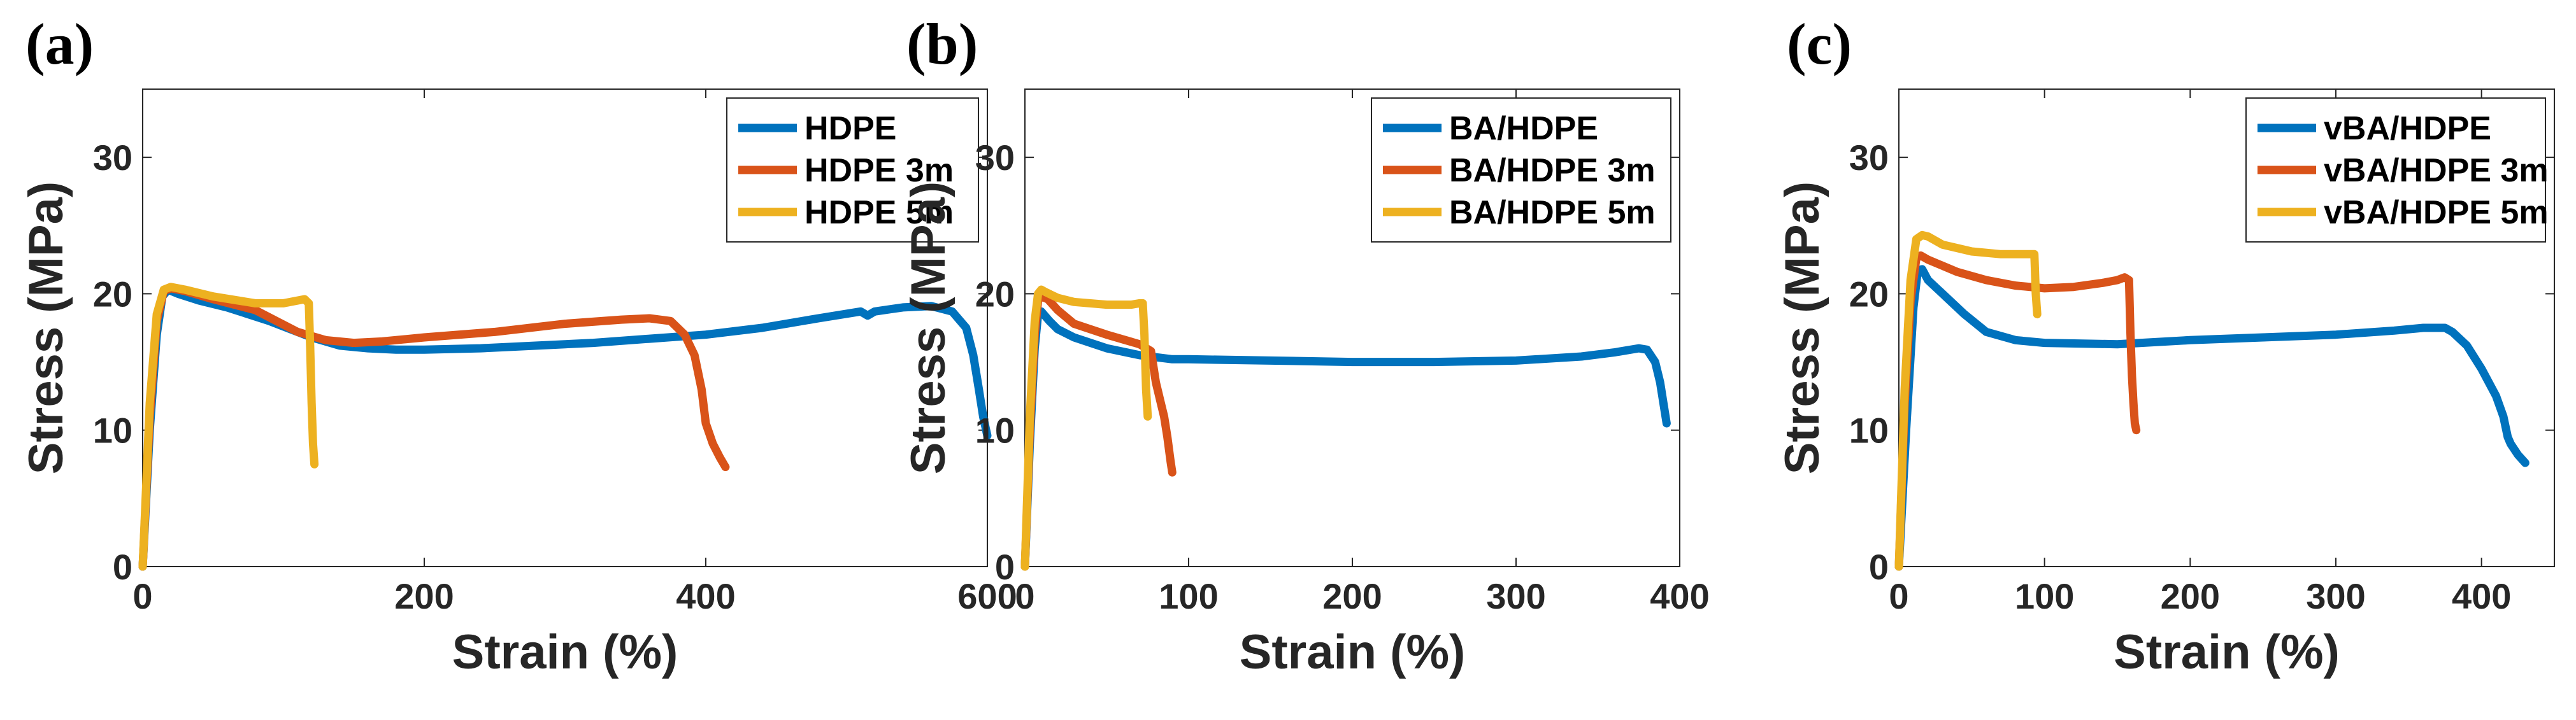 This screenshot has width=2576, height=720. I want to click on legend-label: BA/HDPE 5m, so click(1552, 212).